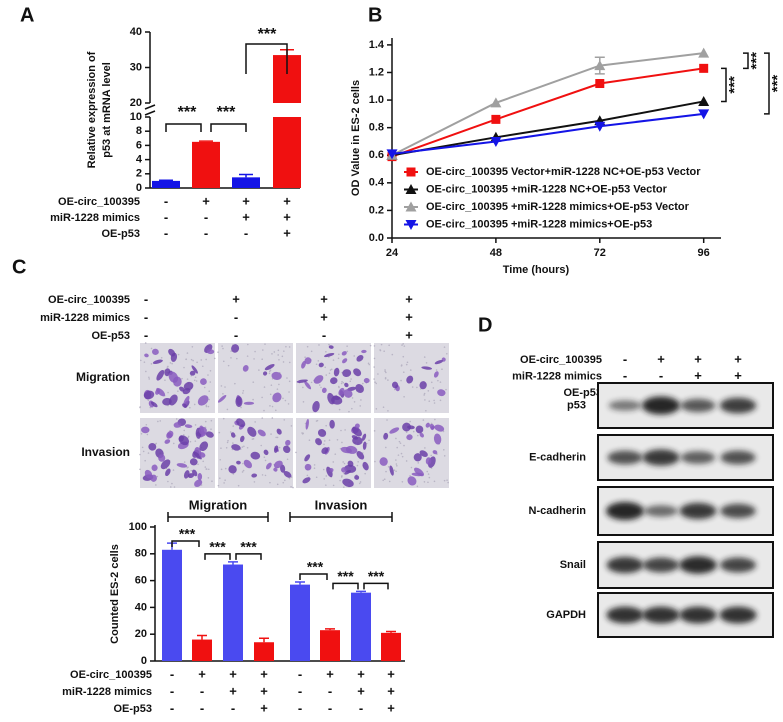 Image resolution: width=783 pixels, height=722 pixels. I want to click on panel-label: A, so click(27, 15).